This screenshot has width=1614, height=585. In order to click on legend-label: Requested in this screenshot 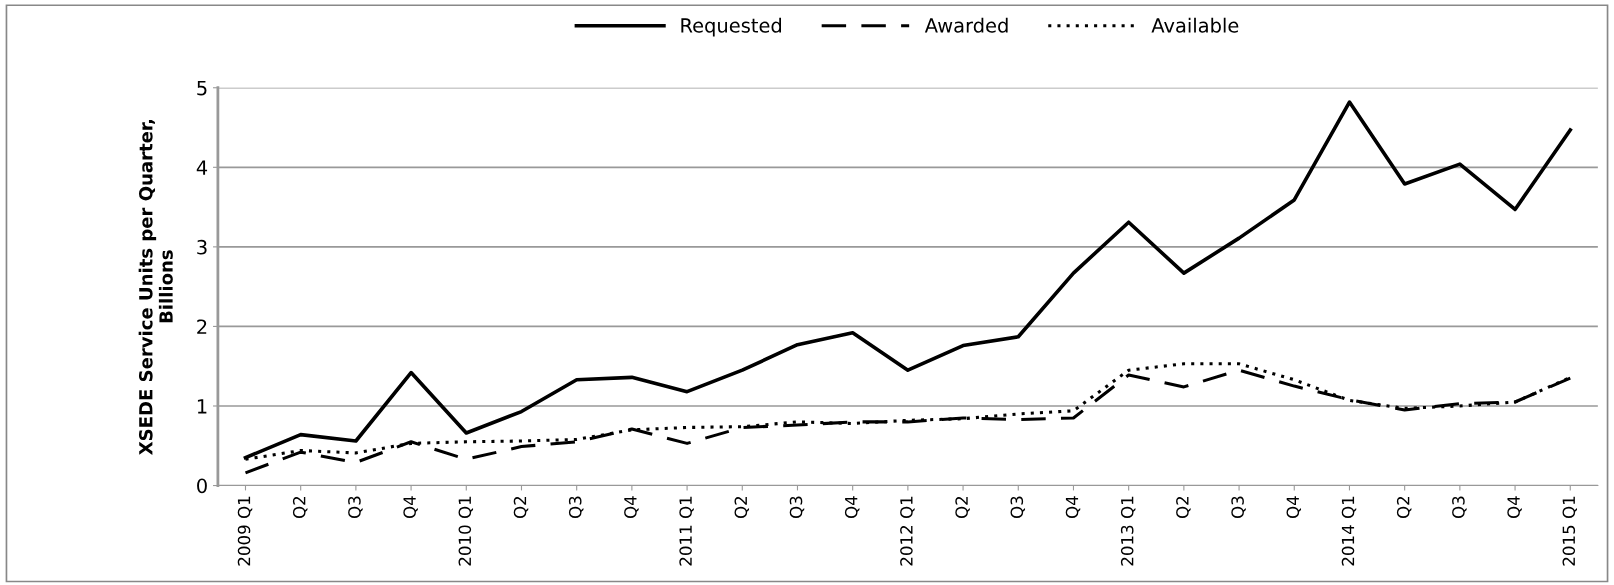, I will do `click(731, 27)`.